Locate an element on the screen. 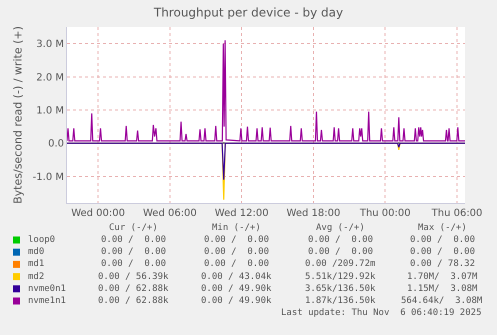 The width and height of the screenshot is (497, 335). text: 1.87k/136.50k is located at coordinates (340, 301).